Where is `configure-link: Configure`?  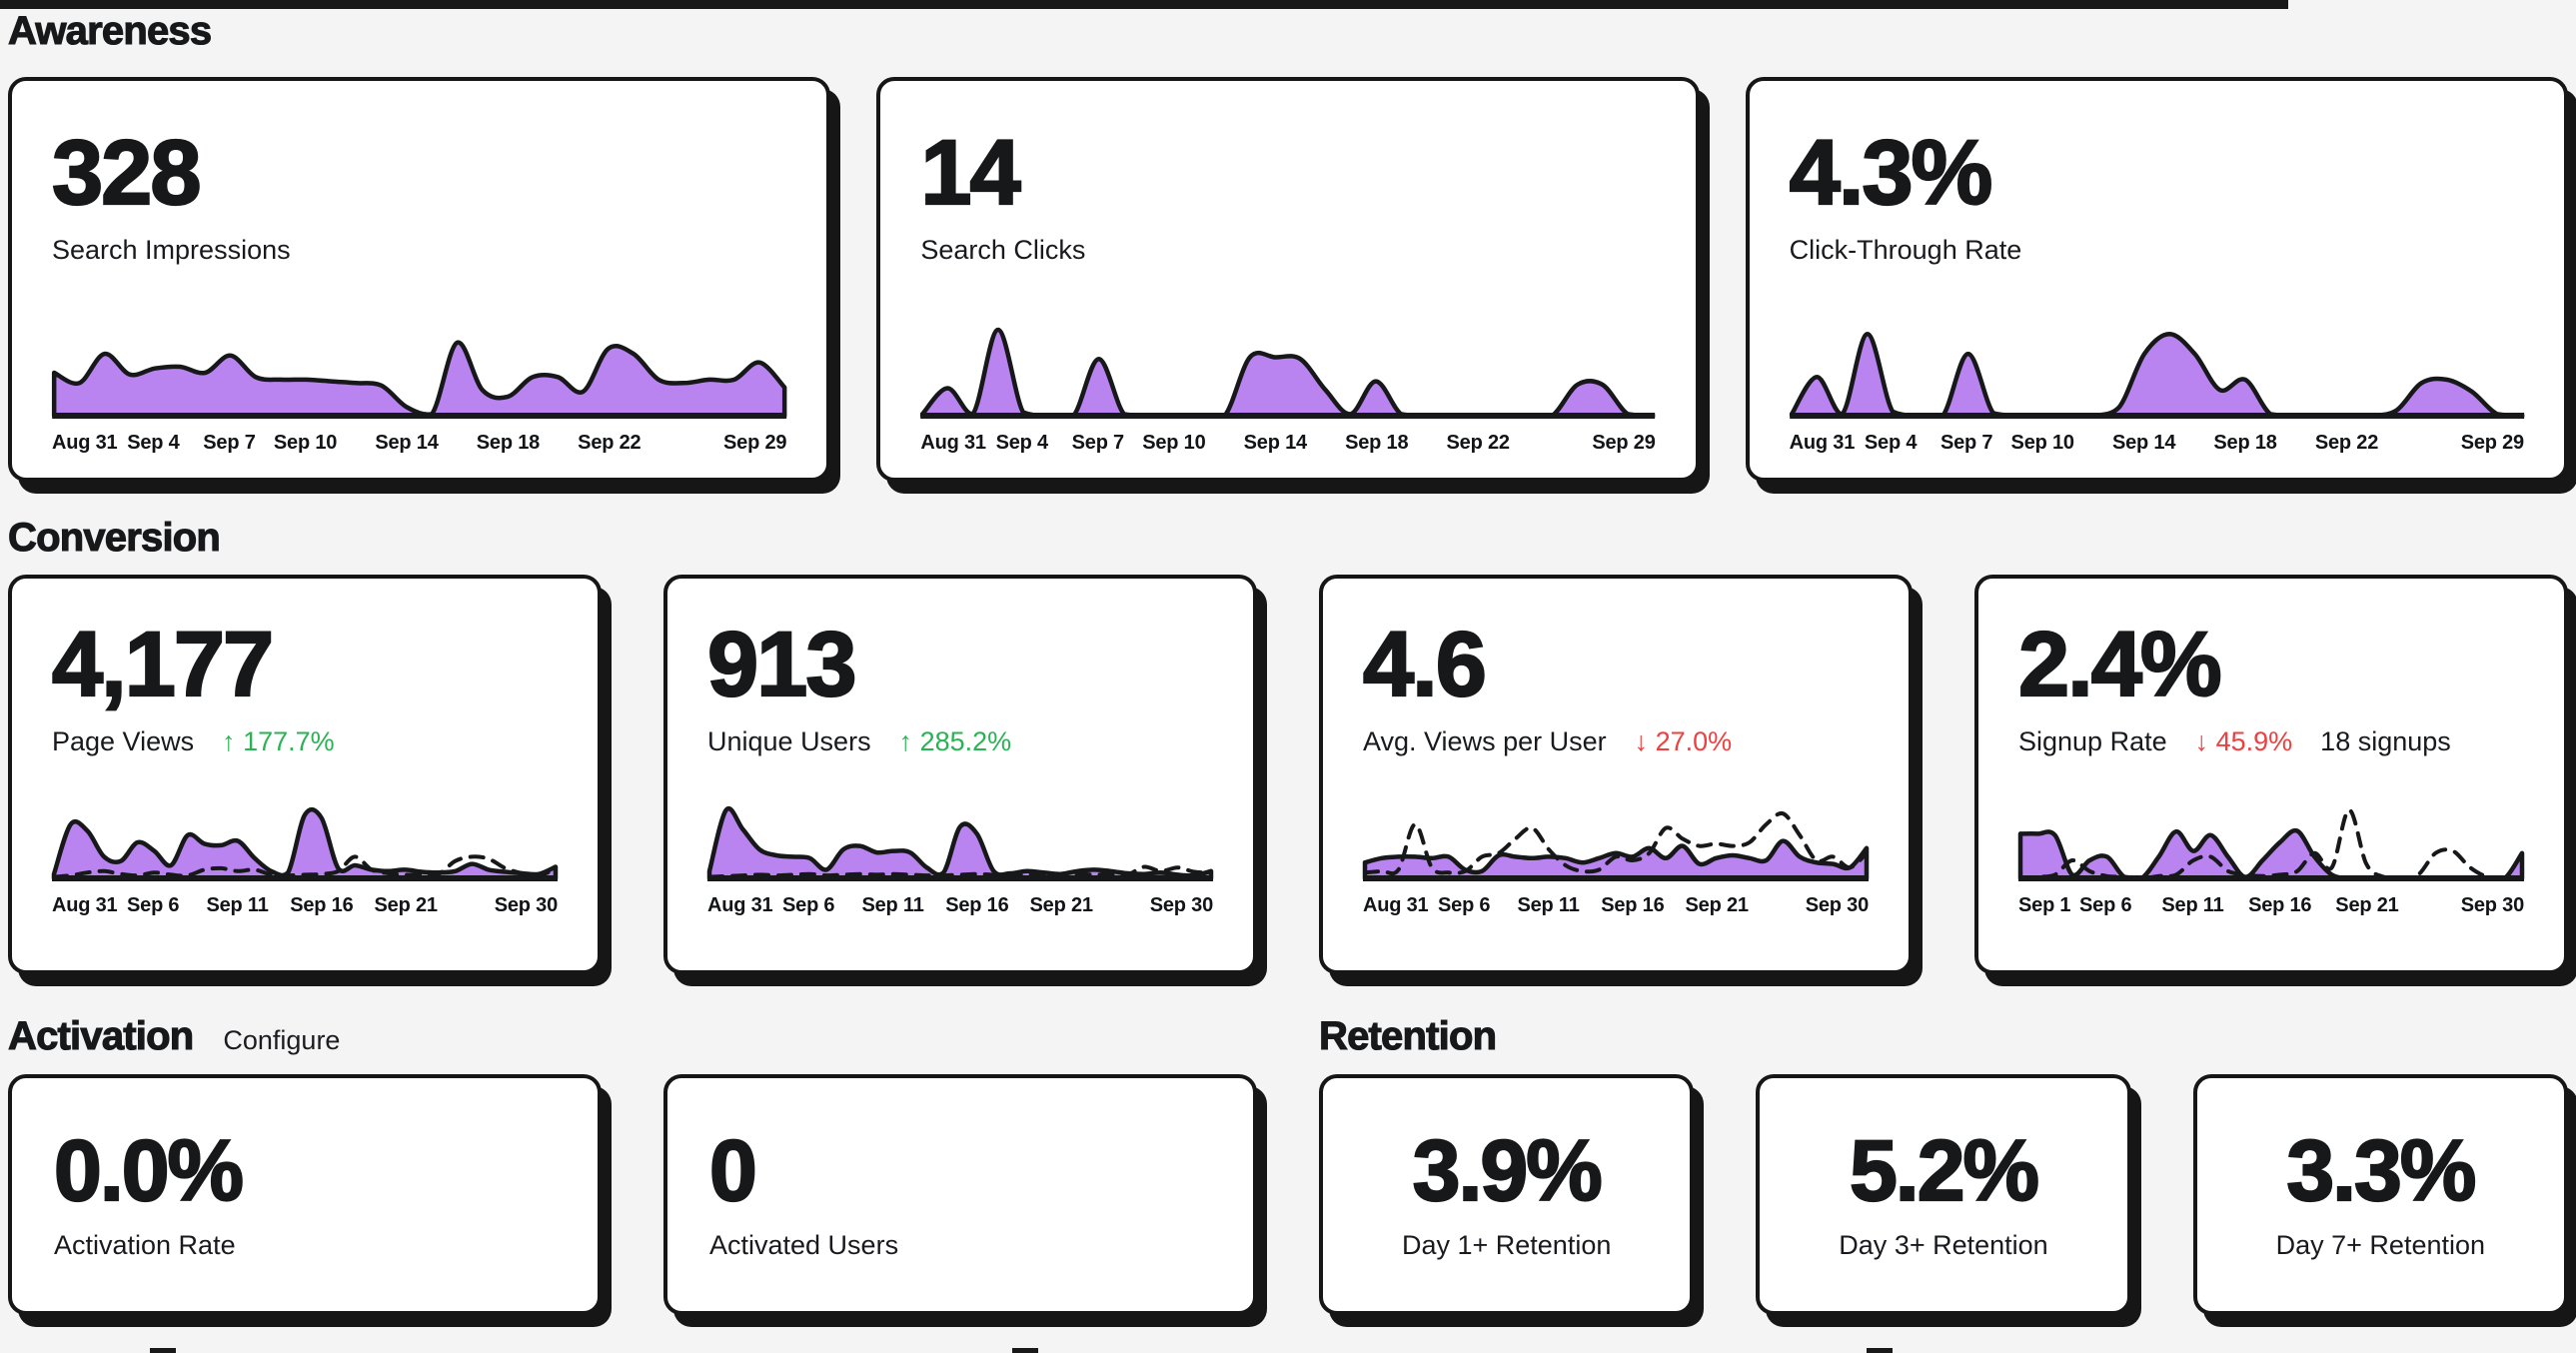 configure-link: Configure is located at coordinates (282, 1040).